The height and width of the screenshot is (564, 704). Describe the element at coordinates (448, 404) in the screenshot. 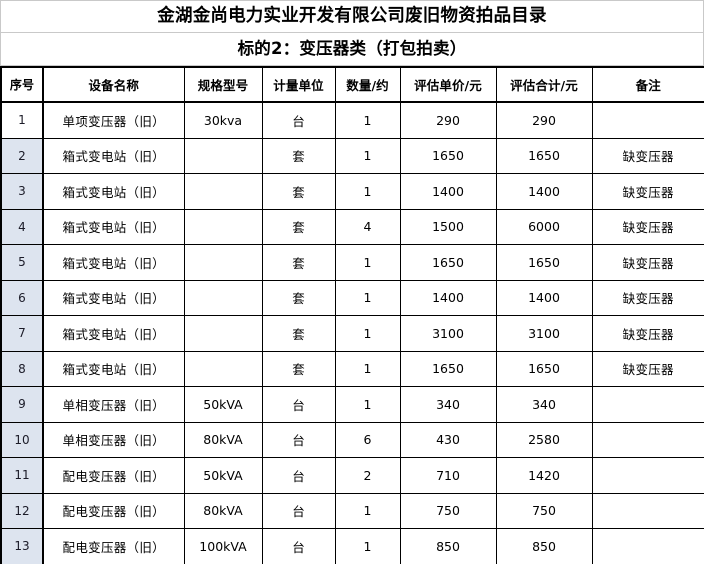

I see `cell-price: 340` at that location.